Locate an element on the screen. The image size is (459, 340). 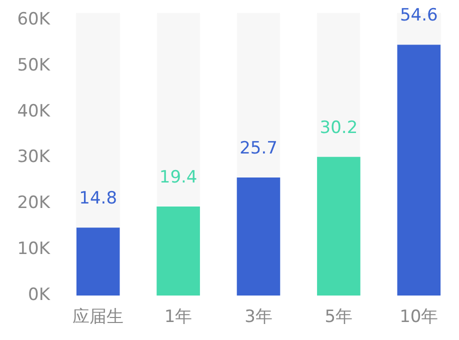
x-tick-label: 3年 is located at coordinates (258, 317).